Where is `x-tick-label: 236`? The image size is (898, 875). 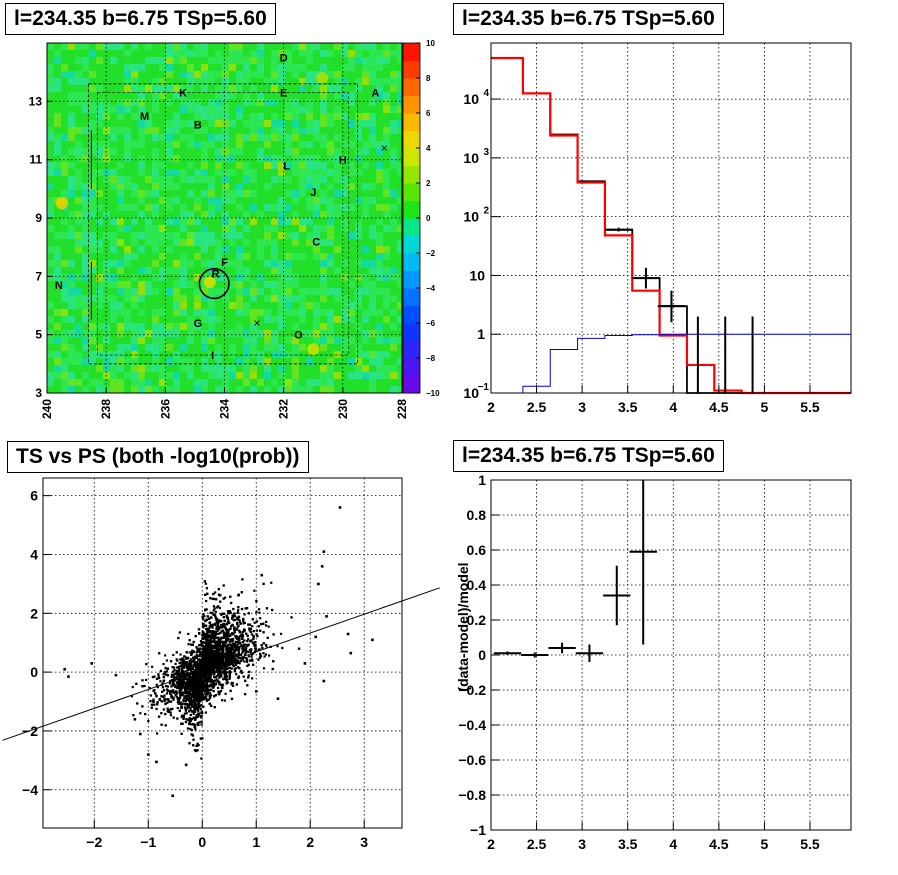
x-tick-label: 236 is located at coordinates (165, 409).